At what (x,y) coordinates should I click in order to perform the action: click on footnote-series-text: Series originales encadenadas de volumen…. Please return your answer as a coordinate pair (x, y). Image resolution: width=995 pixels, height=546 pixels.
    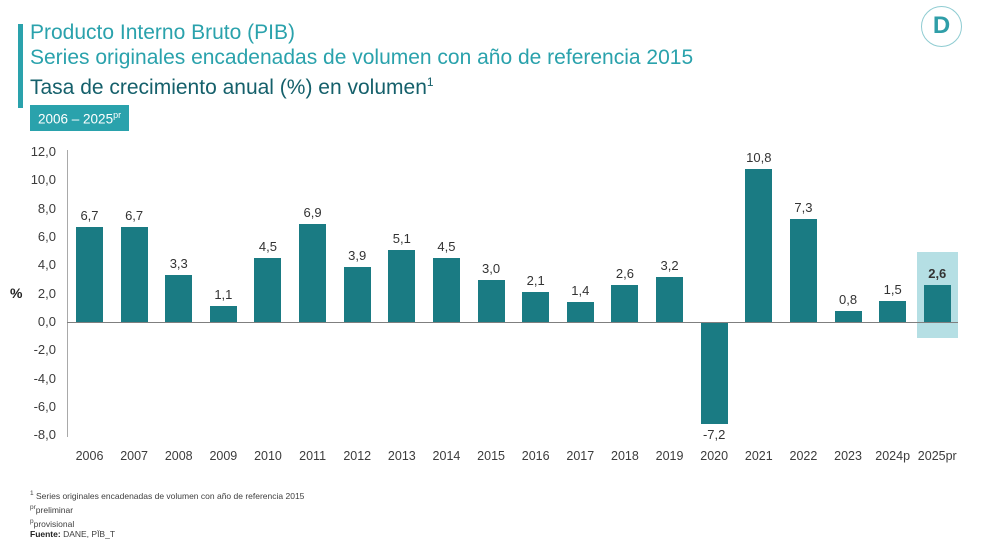
    Looking at the image, I should click on (169, 495).